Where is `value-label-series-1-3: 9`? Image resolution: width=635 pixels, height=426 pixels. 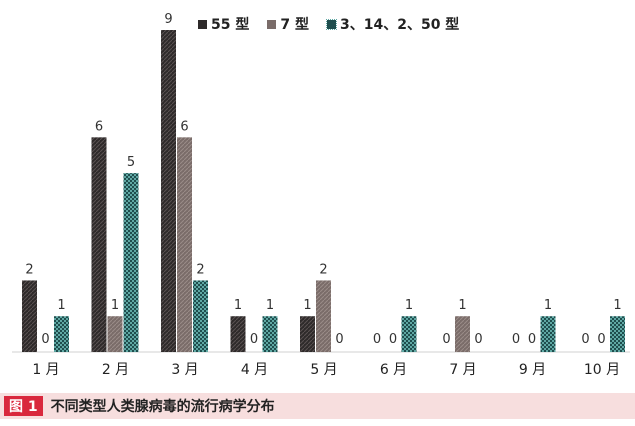
value-label-series-1-3: 9 is located at coordinates (168, 19).